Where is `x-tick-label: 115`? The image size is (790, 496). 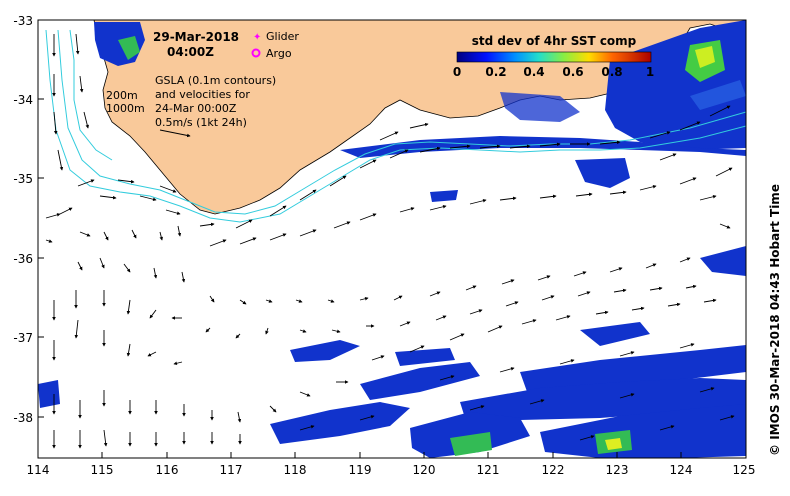 x-tick-label: 115 is located at coordinates (102, 470).